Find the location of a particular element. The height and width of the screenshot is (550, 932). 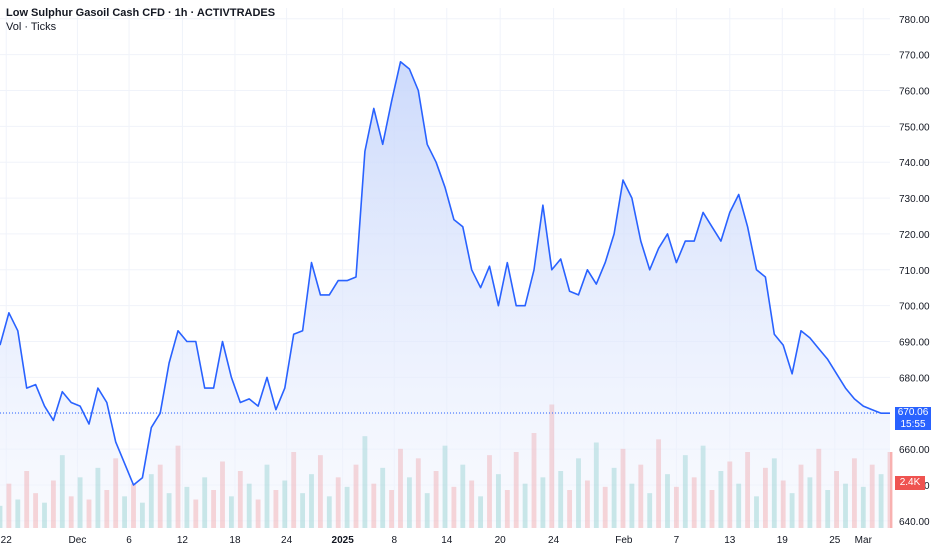

last-price-value: 670.06 is located at coordinates (913, 413).